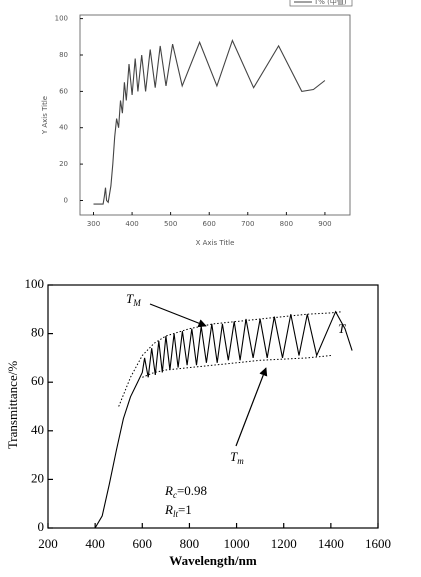  What do you see at coordinates (330, 3) in the screenshot?
I see `legend-label: T% (中值)` at bounding box center [330, 3].